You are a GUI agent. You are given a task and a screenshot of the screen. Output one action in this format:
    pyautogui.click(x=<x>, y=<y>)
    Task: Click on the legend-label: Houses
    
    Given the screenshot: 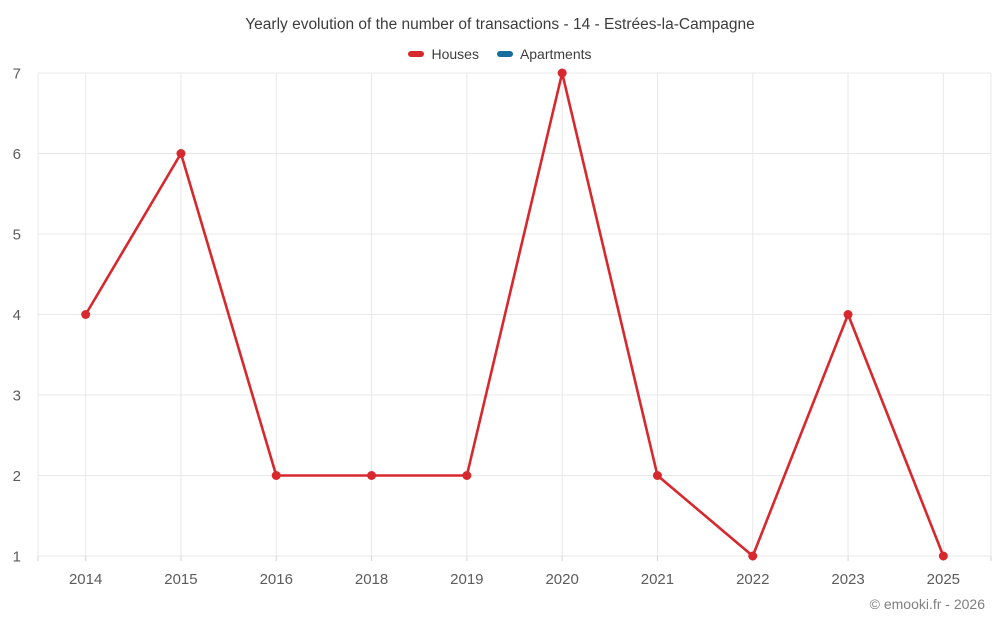 What is the action you would take?
    pyautogui.click(x=455, y=54)
    